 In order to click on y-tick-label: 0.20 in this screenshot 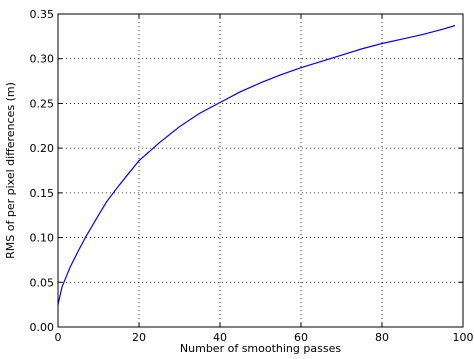, I will do `click(42, 148)`.